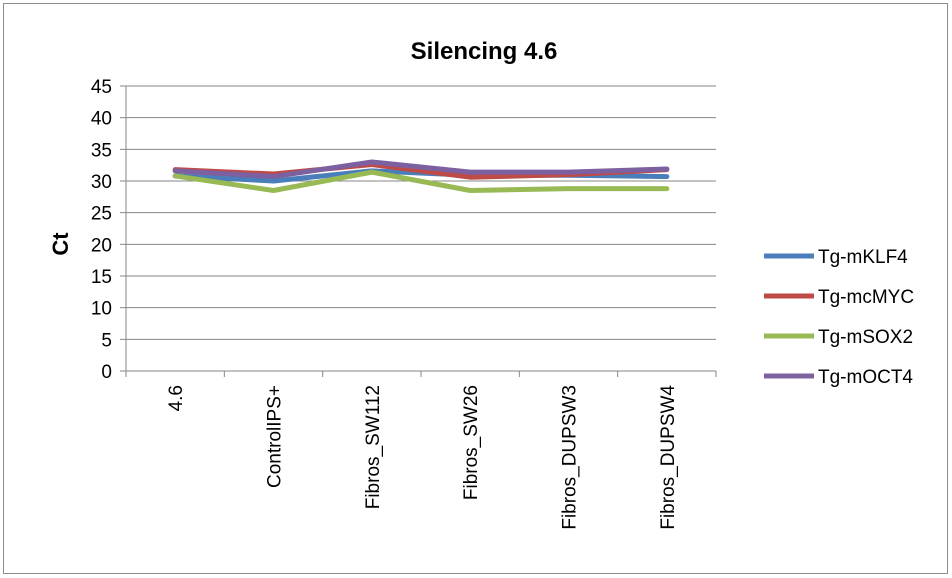 The height and width of the screenshot is (578, 952). I want to click on x-tick-label: Fibros_SW112, so click(373, 447).